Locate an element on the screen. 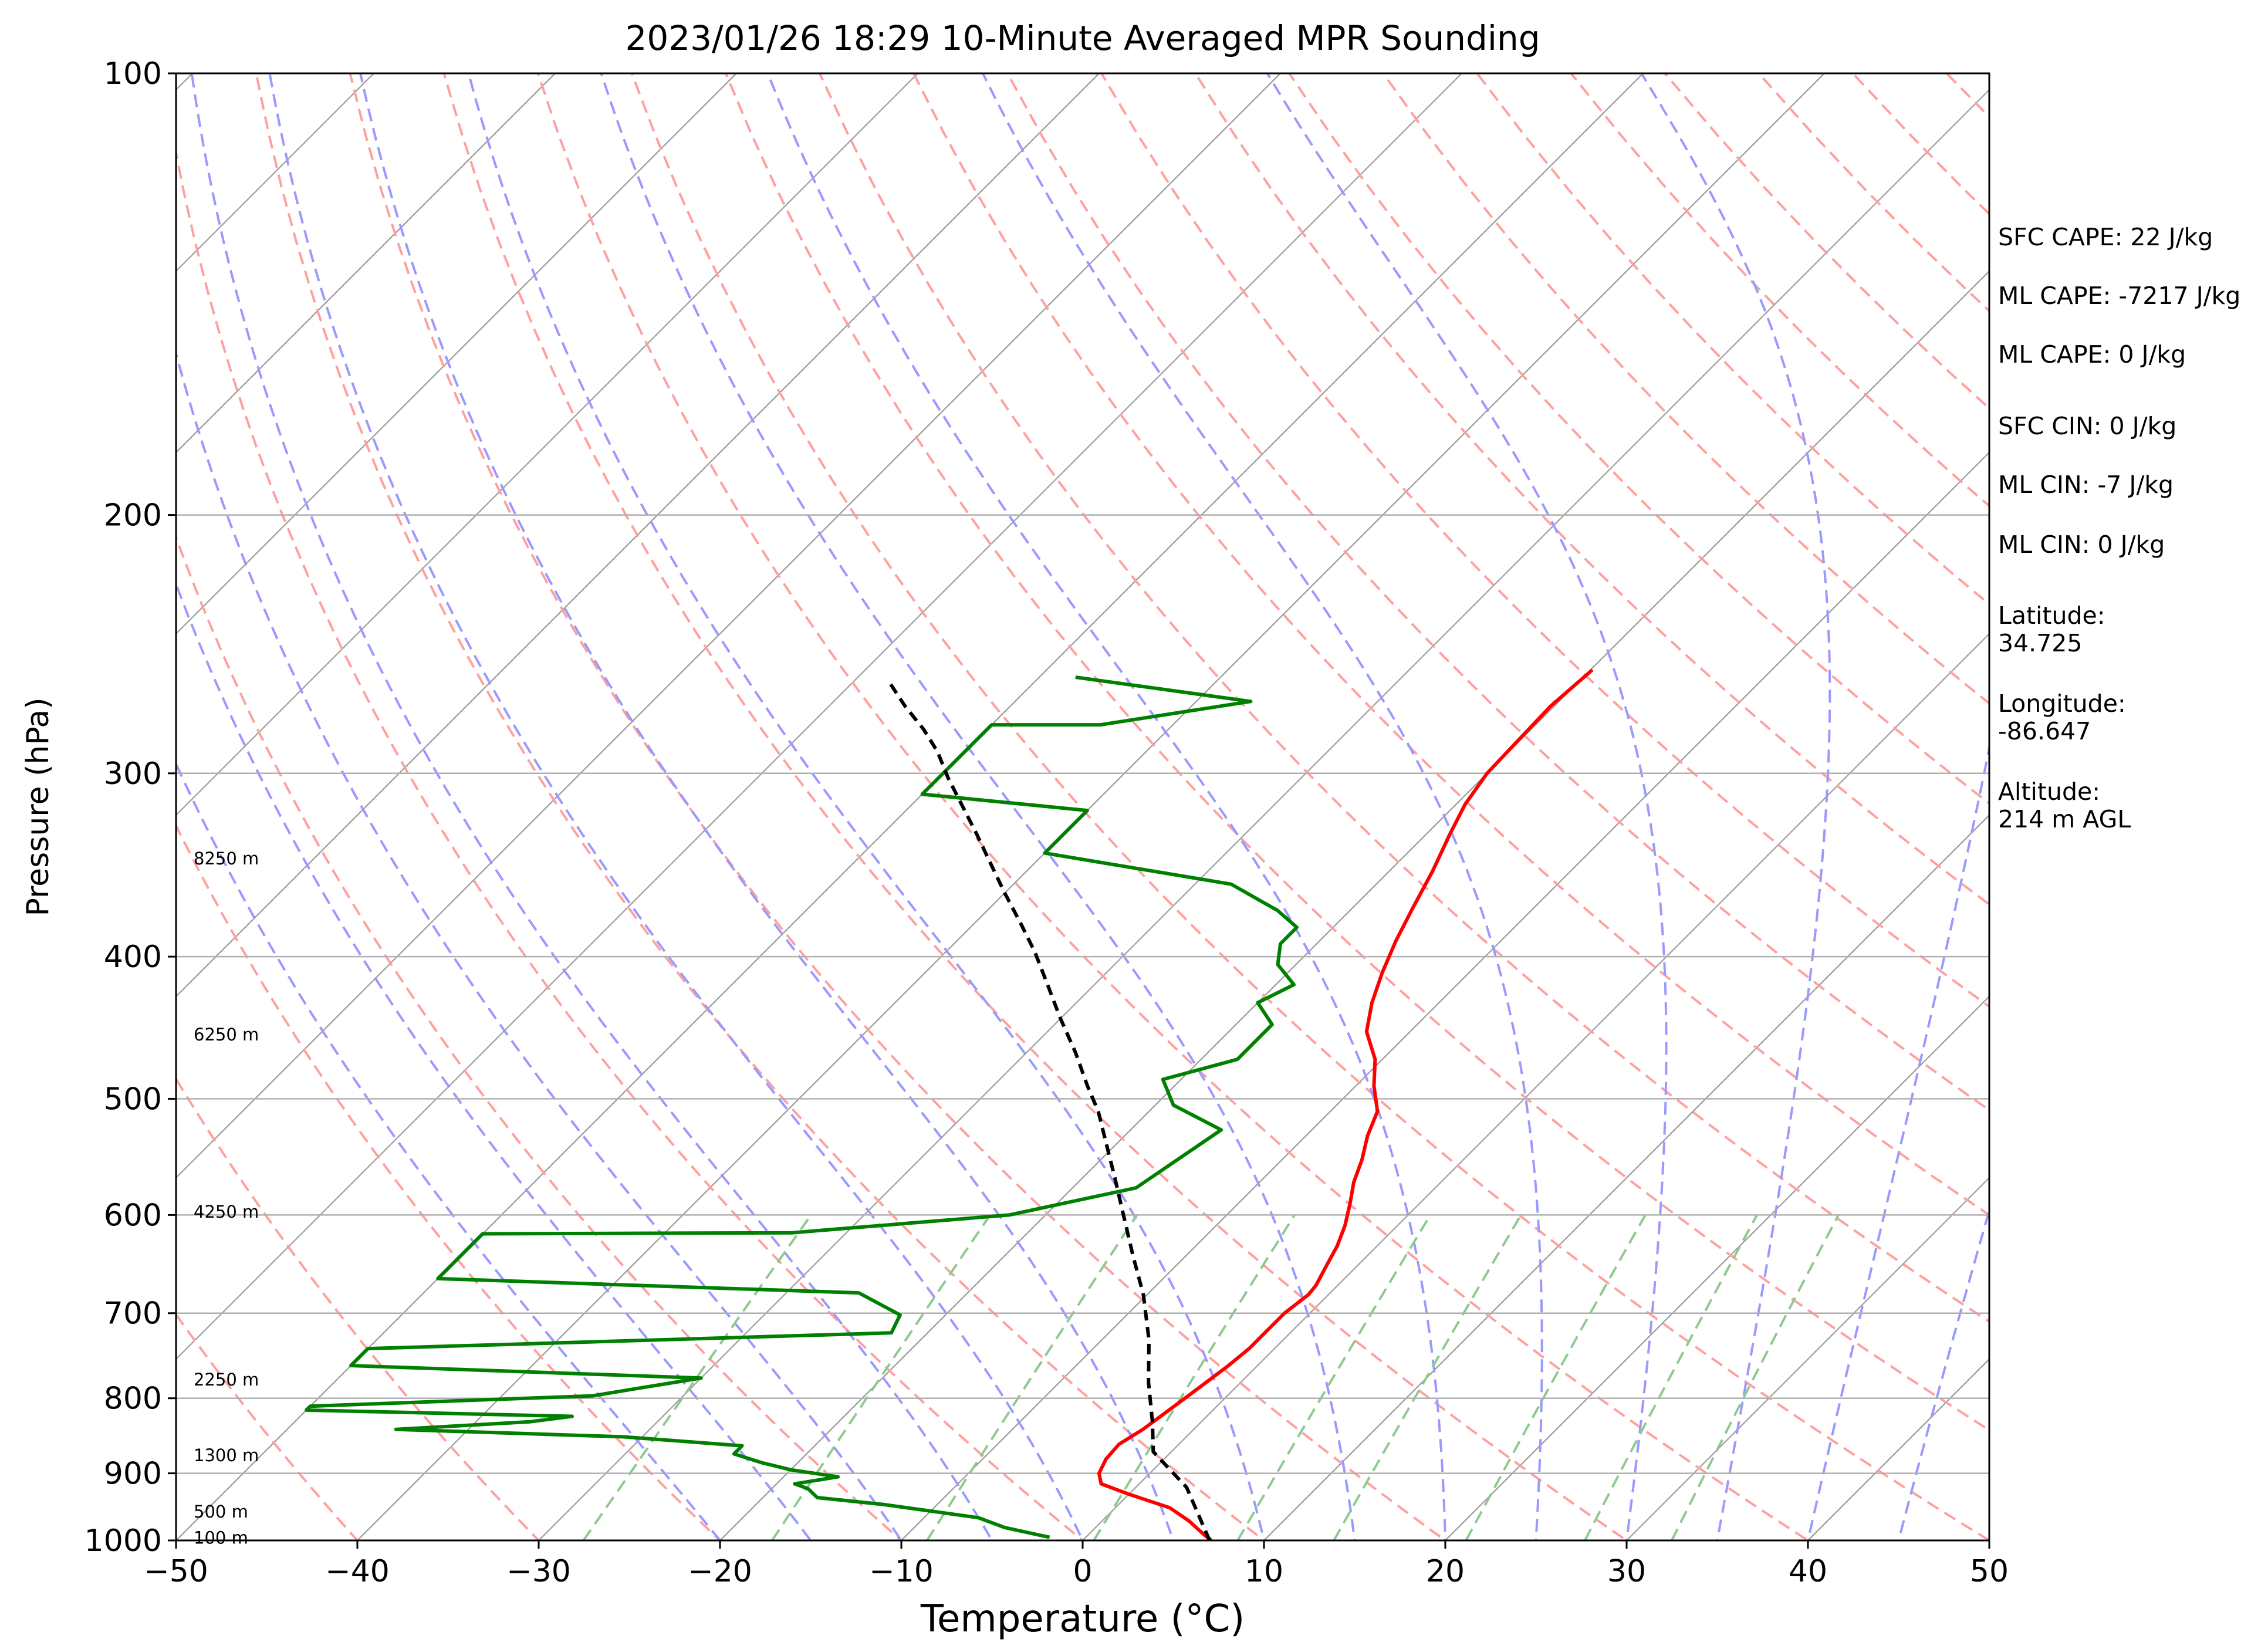 This screenshot has width=2268, height=1649. ml-cape-text: ML CAPE: -7217 J/kg is located at coordinates (2119, 296).